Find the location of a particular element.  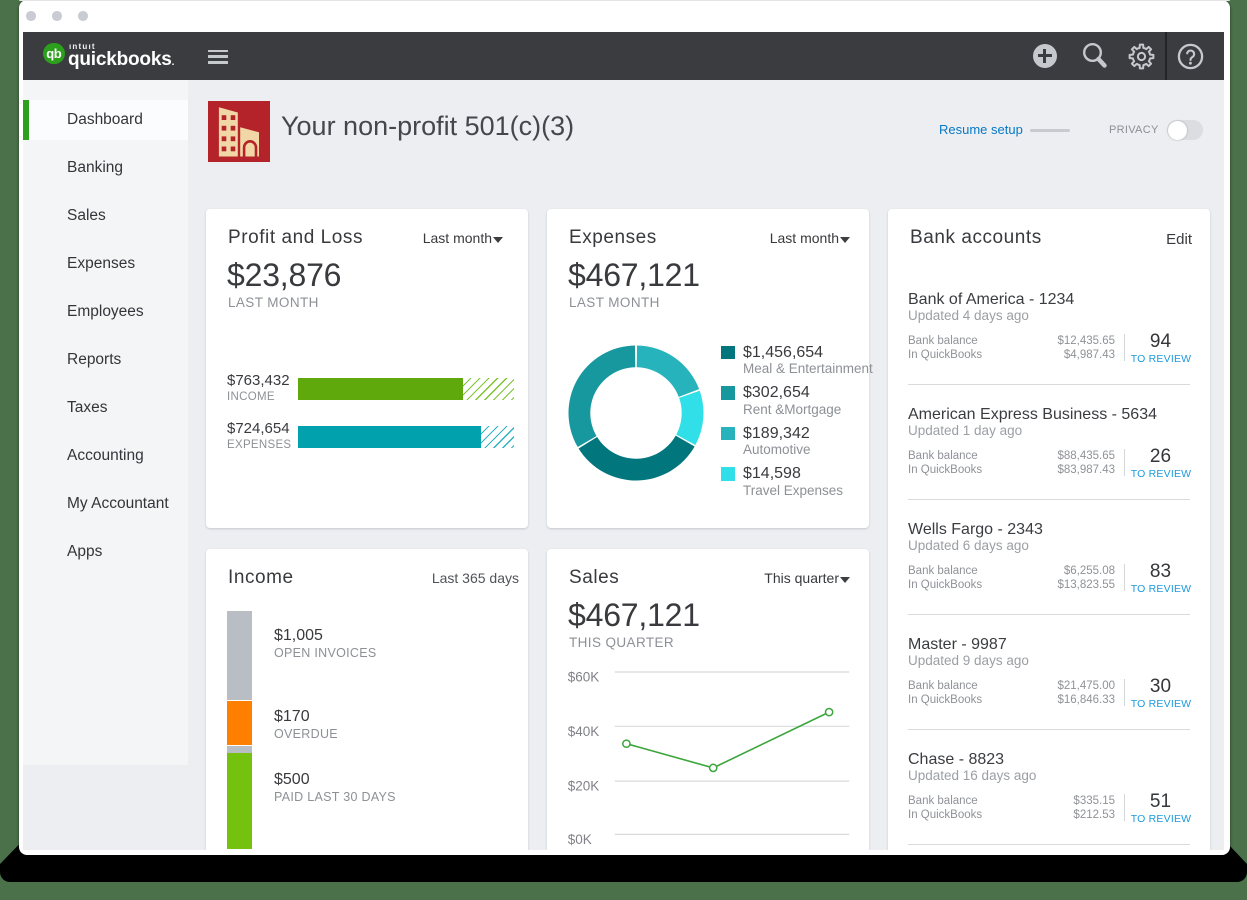

svg-text: $40K is located at coordinates (584, 731).